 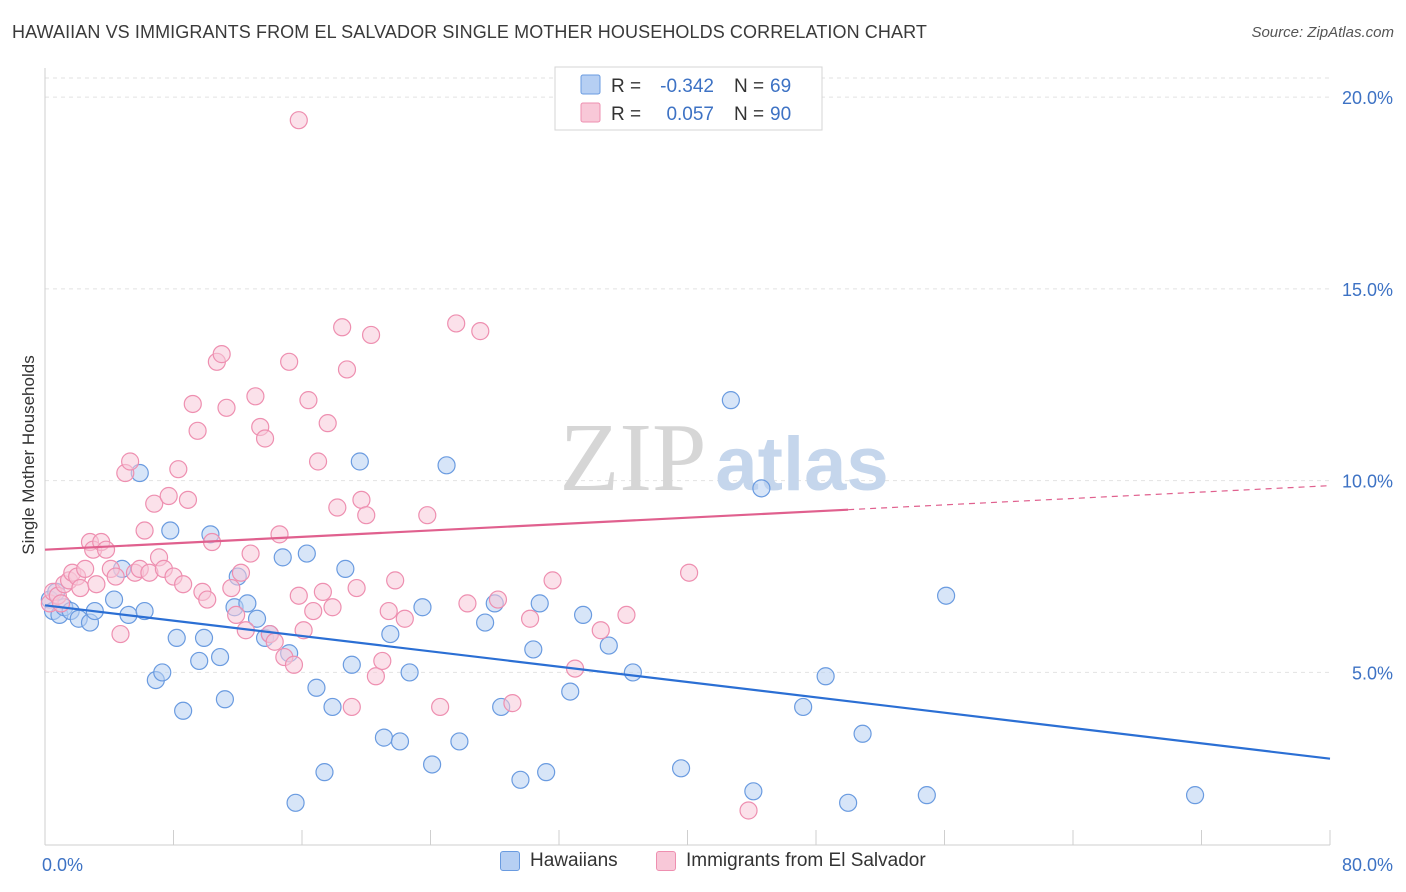 I want to click on y-tick-label-2: 15.0%, so click(x=1367, y=290).